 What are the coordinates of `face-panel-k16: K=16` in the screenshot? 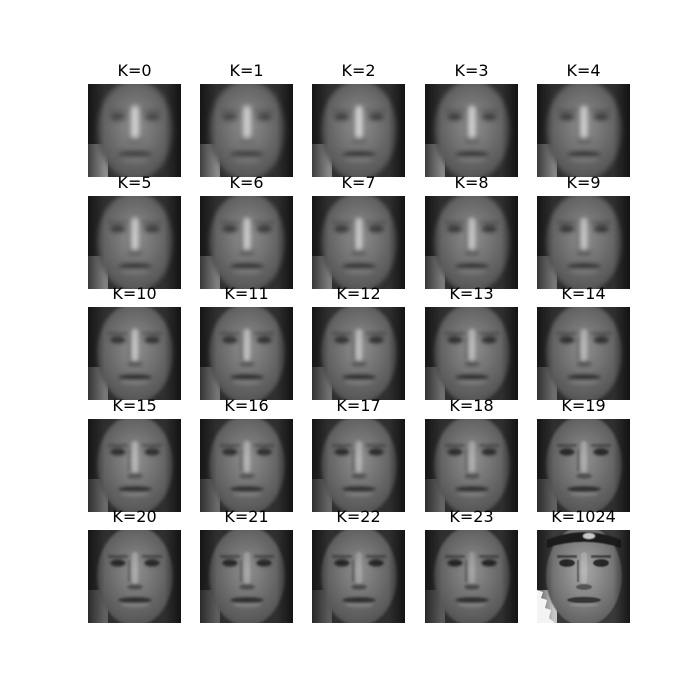 It's located at (246, 454).